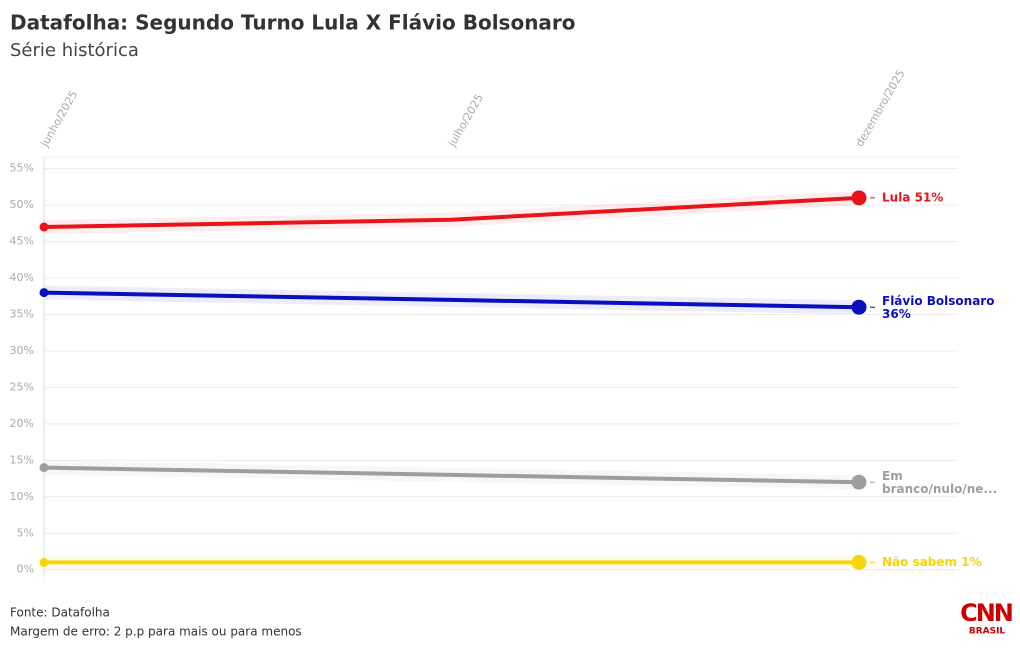 The width and height of the screenshot is (1020, 650). I want to click on end-label-line: Em, so click(892, 476).